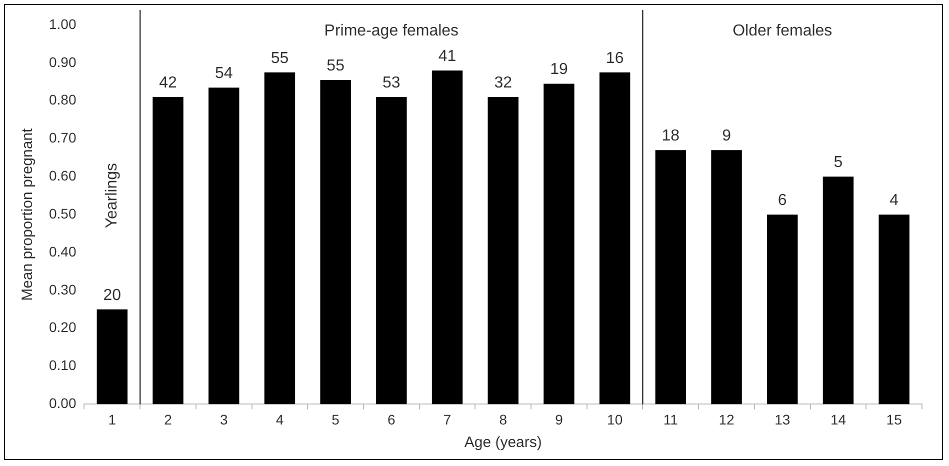  What do you see at coordinates (280, 419) in the screenshot?
I see `x-tick-label: 4` at bounding box center [280, 419].